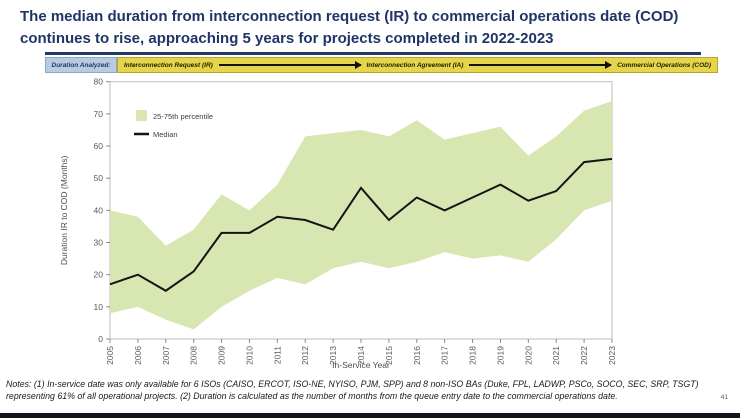 The height and width of the screenshot is (418, 740). I want to click on footer-bar, so click(370, 415).